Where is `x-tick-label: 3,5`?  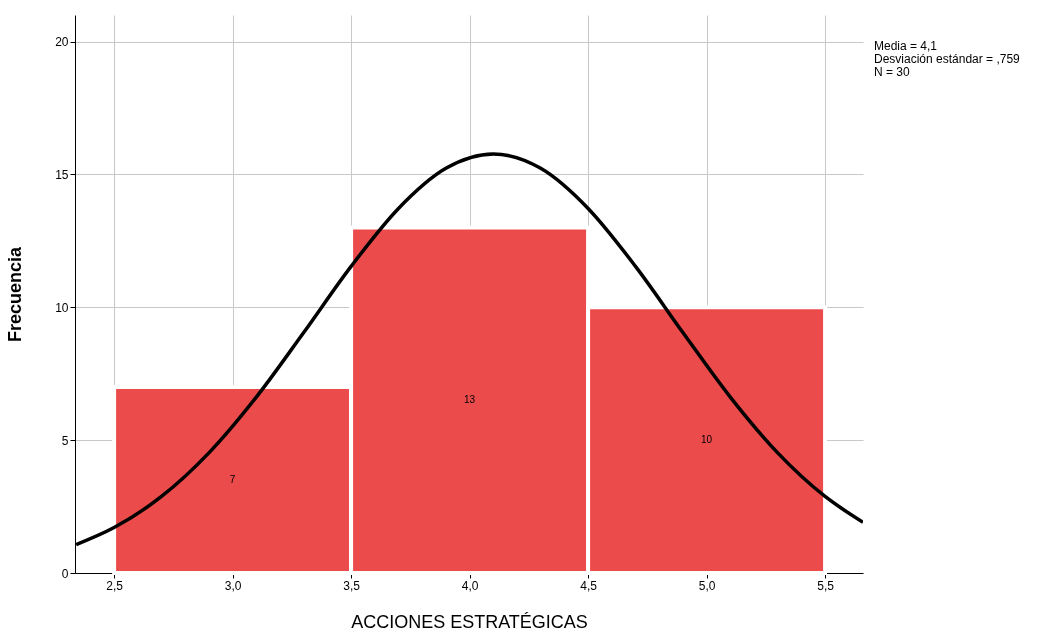 x-tick-label: 3,5 is located at coordinates (352, 585).